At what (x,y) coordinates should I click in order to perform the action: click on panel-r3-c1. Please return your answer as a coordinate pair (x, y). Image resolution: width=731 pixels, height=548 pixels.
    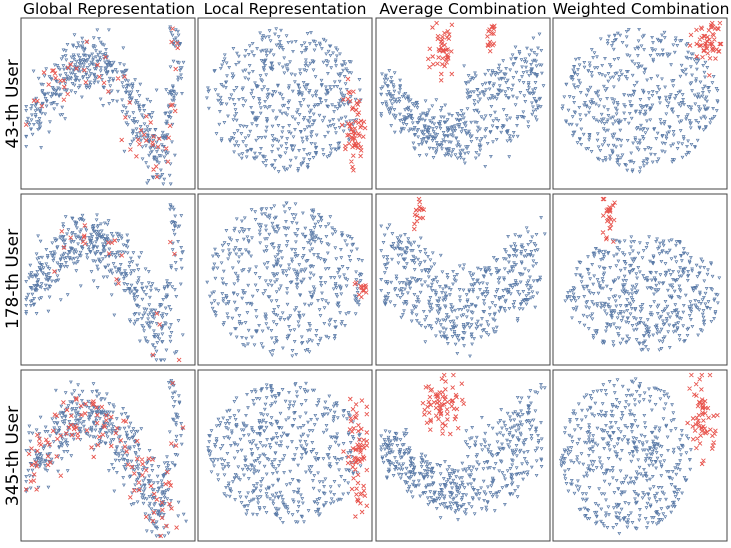
    Looking at the image, I should click on (108, 455).